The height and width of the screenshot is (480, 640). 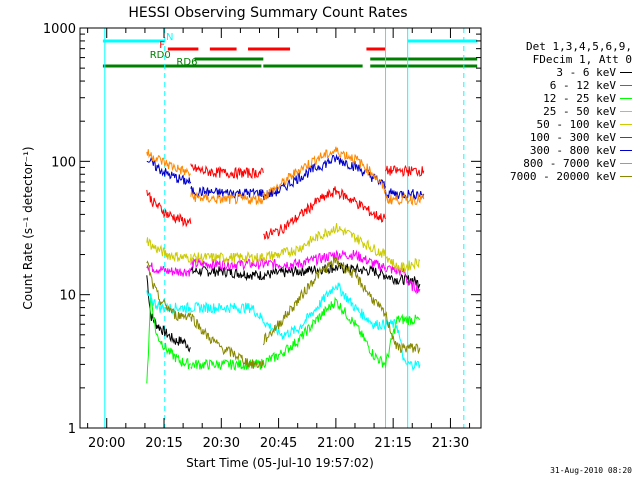 What do you see at coordinates (72, 429) in the screenshot?
I see `y-tick-label: 1` at bounding box center [72, 429].